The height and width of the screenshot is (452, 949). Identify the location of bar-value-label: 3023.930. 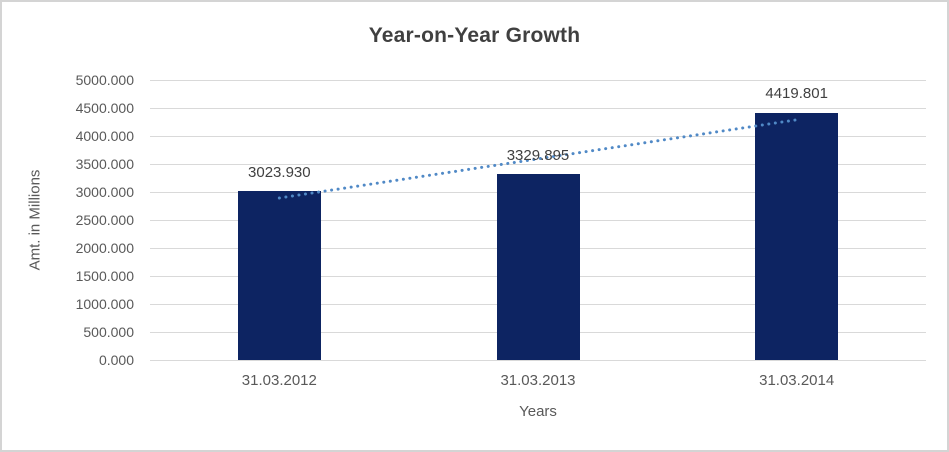
(279, 172).